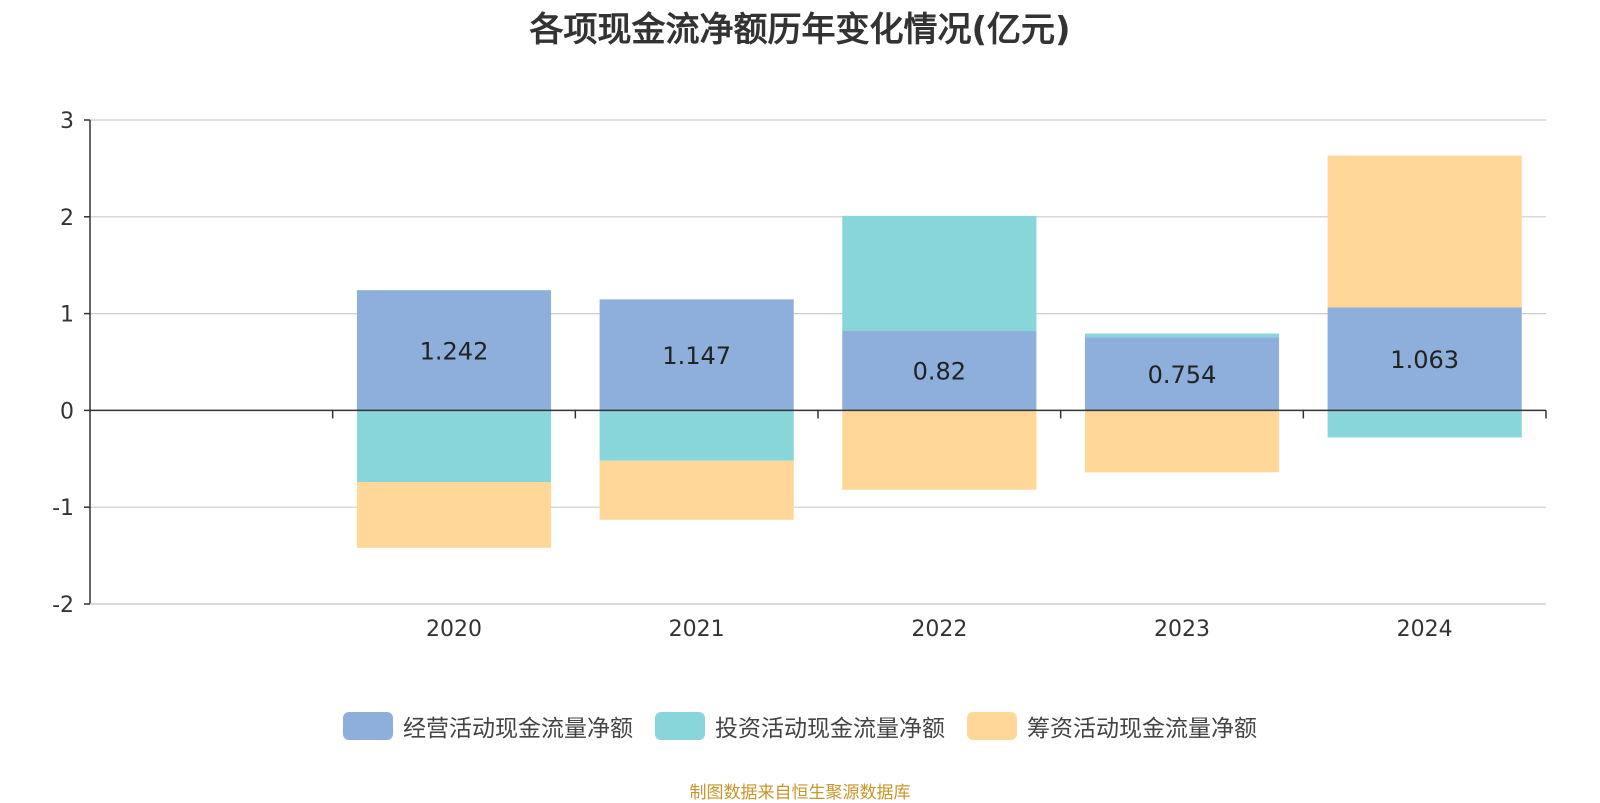 The height and width of the screenshot is (803, 1600). Describe the element at coordinates (63, 605) in the screenshot. I see `y-tick-label: -2` at that location.